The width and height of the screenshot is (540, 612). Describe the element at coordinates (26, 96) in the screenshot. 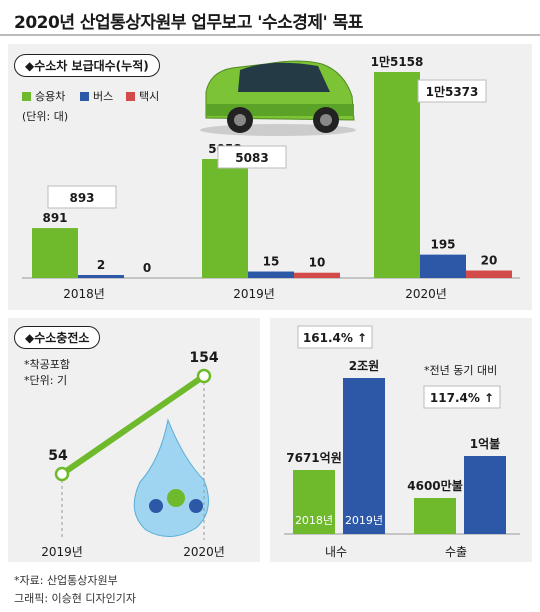

I see `legend-car-swatch` at that location.